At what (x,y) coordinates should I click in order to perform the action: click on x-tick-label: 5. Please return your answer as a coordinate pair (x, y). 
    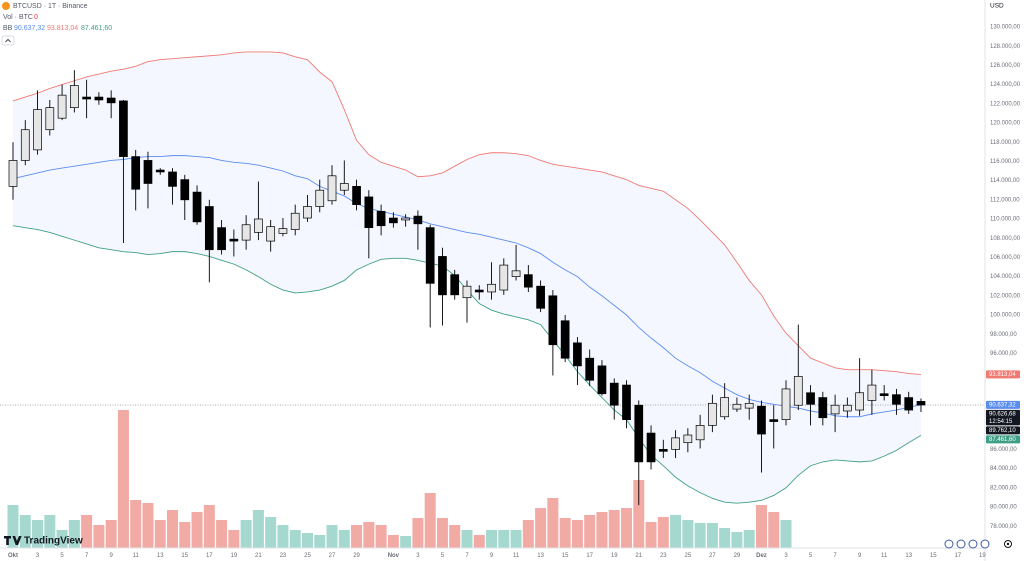
    Looking at the image, I should click on (443, 556).